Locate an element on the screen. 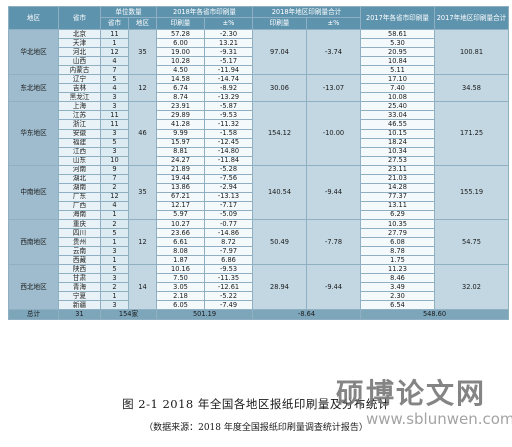  province-cell: 宁夏 is located at coordinates (79, 296).